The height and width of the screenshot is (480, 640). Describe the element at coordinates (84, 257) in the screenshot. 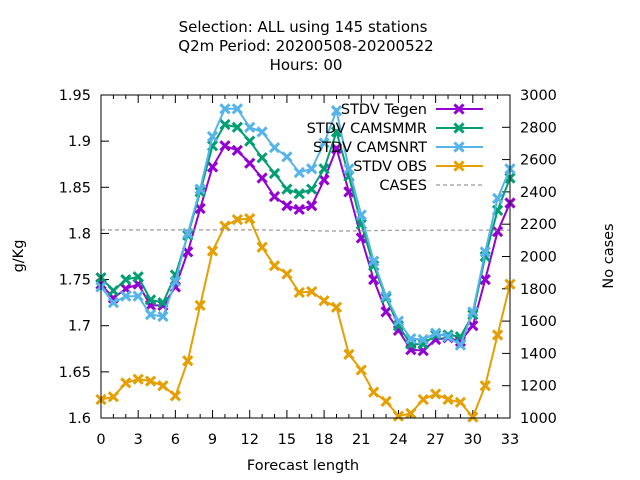

I see `y-axis-ticks: 1.6 1.65 1.7 1.75 1.8 1.85 1.9 1.95` at that location.